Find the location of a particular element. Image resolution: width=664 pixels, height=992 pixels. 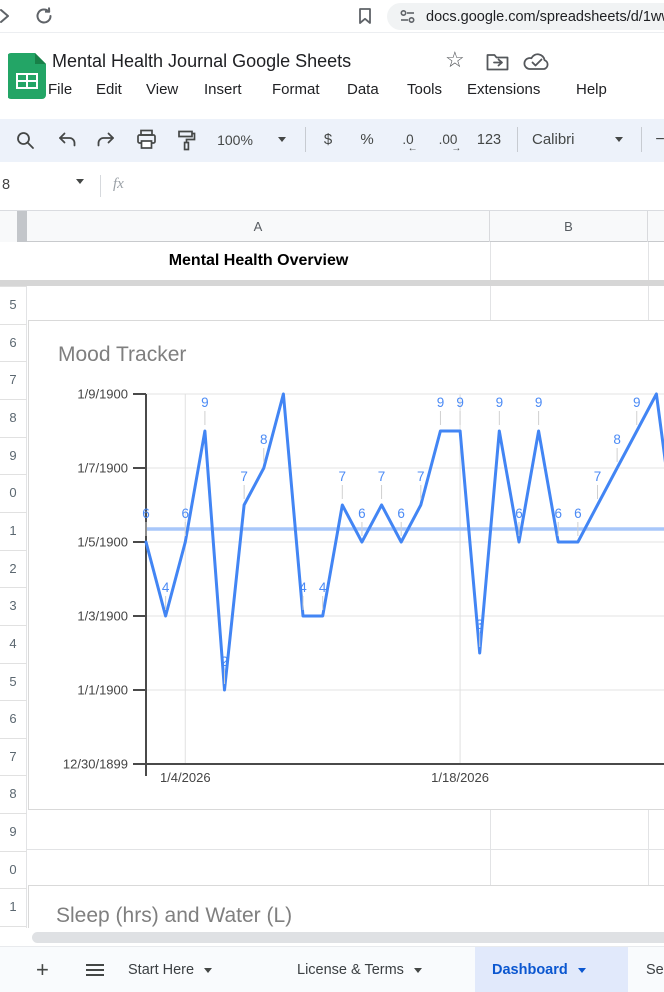

menu-format: Format is located at coordinates (296, 89).